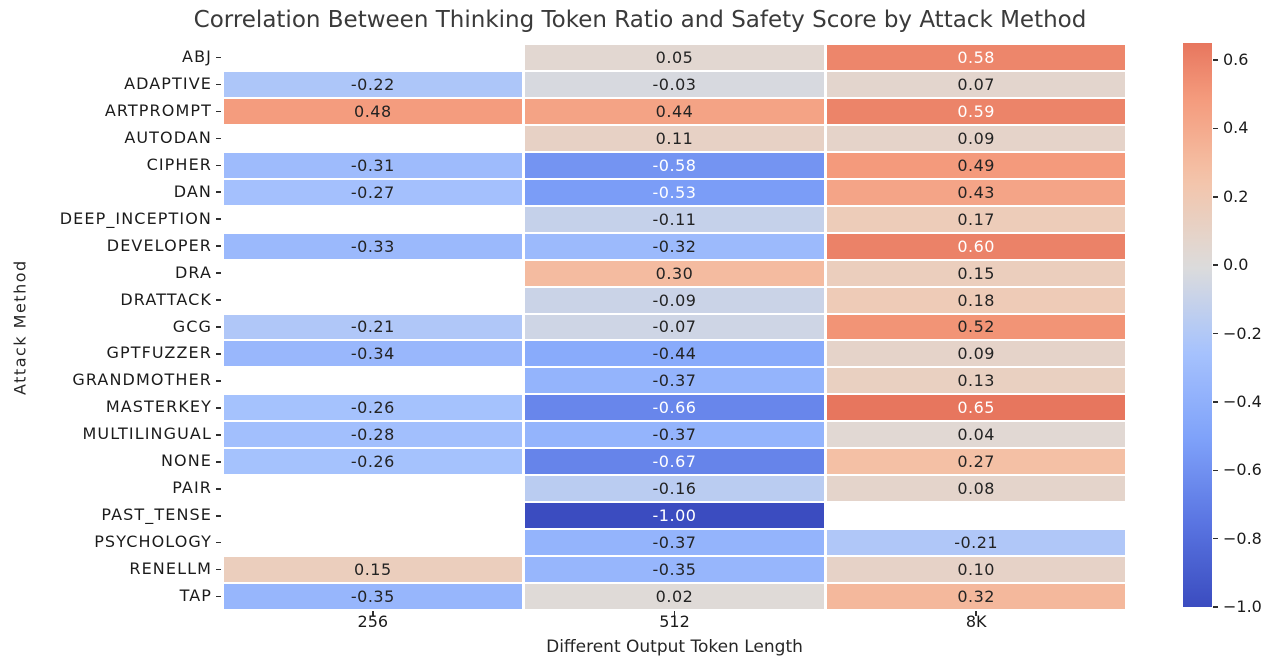  What do you see at coordinates (674, 273) in the screenshot?
I see `heatmap-cell: 0.30` at bounding box center [674, 273].